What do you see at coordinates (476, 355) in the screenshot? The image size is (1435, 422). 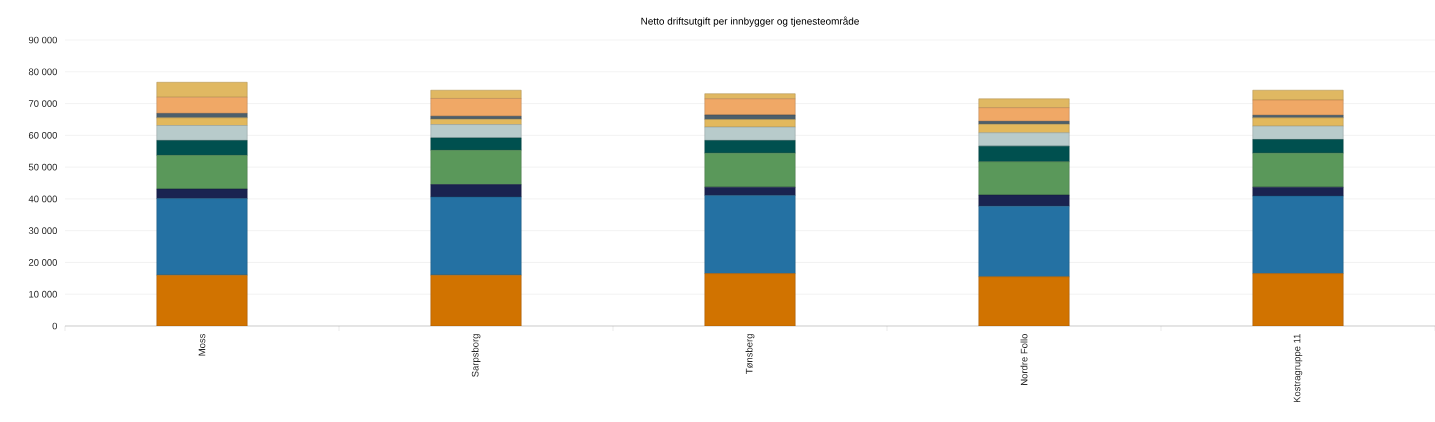 I see `x-tick-label: Sarpsborg` at bounding box center [476, 355].